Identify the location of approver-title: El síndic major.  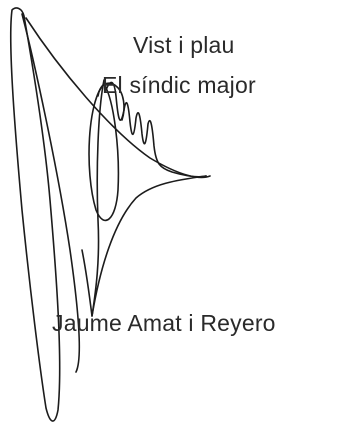
(179, 85).